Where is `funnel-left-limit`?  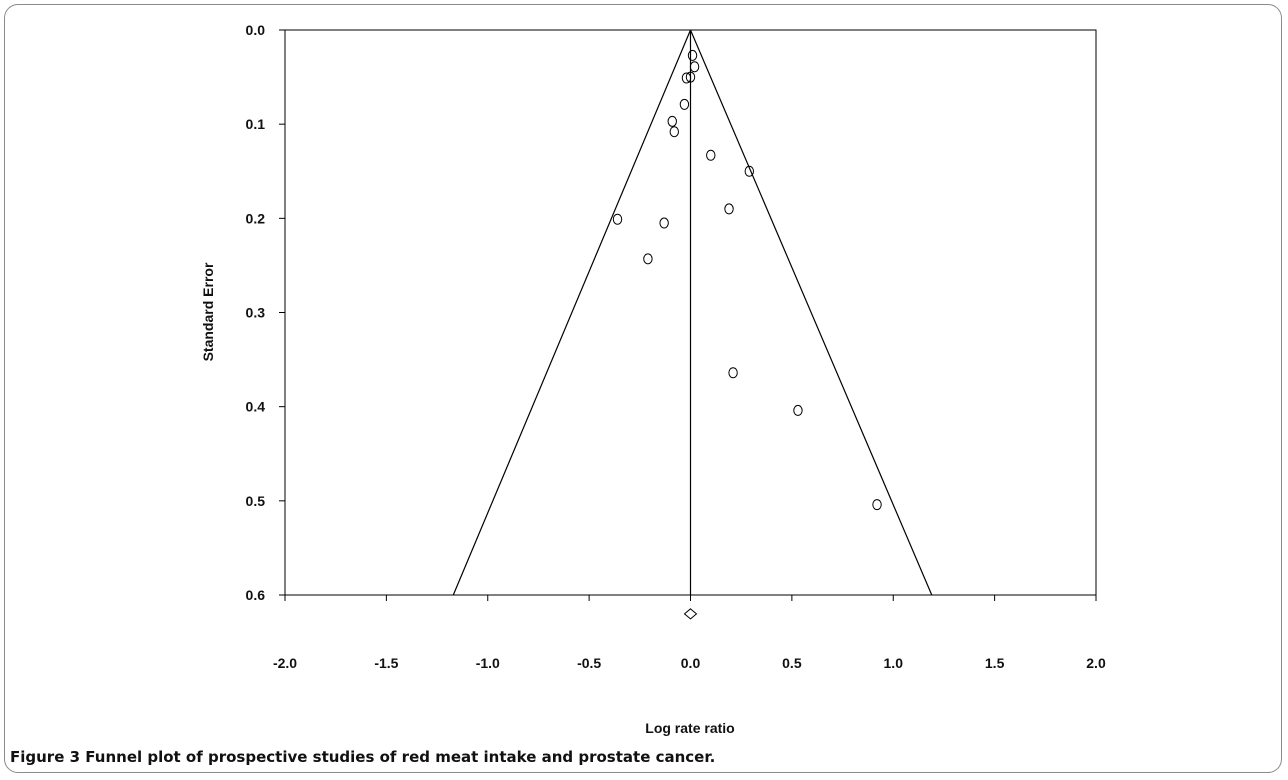
funnel-left-limit is located at coordinates (572, 312).